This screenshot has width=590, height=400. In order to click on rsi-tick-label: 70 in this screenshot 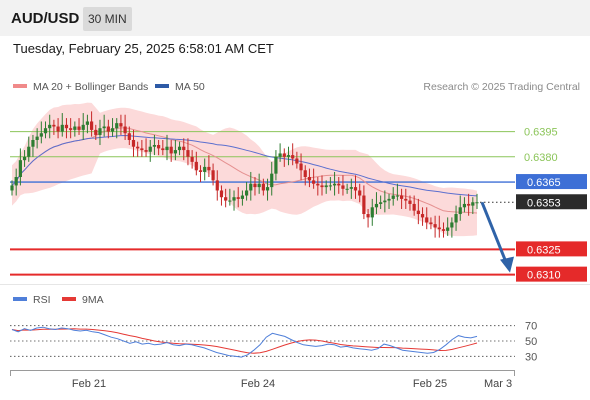, I will do `click(531, 327)`.